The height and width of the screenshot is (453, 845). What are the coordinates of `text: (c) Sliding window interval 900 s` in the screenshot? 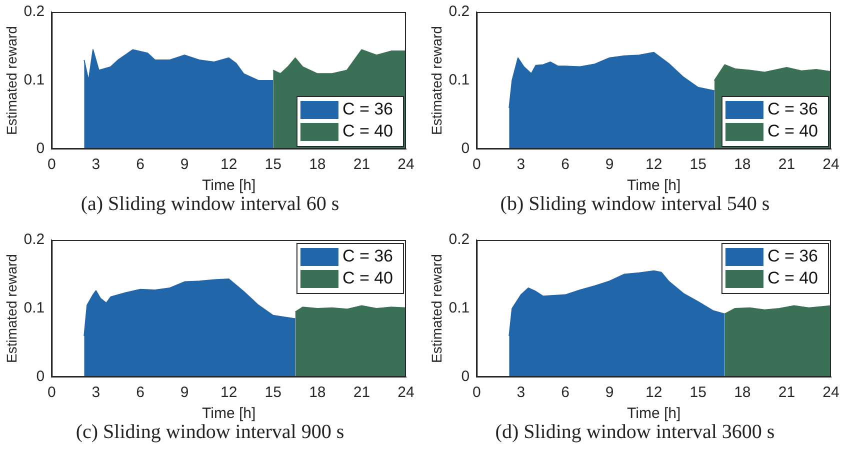 It's located at (210, 432).